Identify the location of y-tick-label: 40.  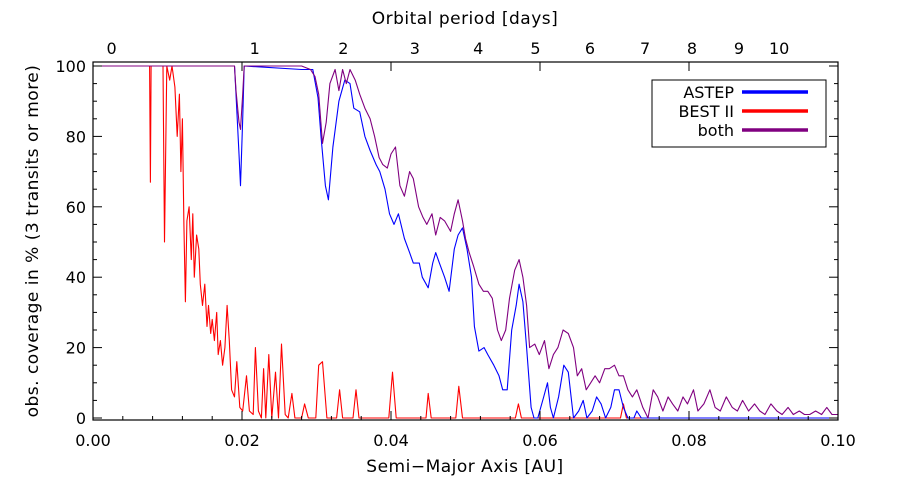
(76, 277).